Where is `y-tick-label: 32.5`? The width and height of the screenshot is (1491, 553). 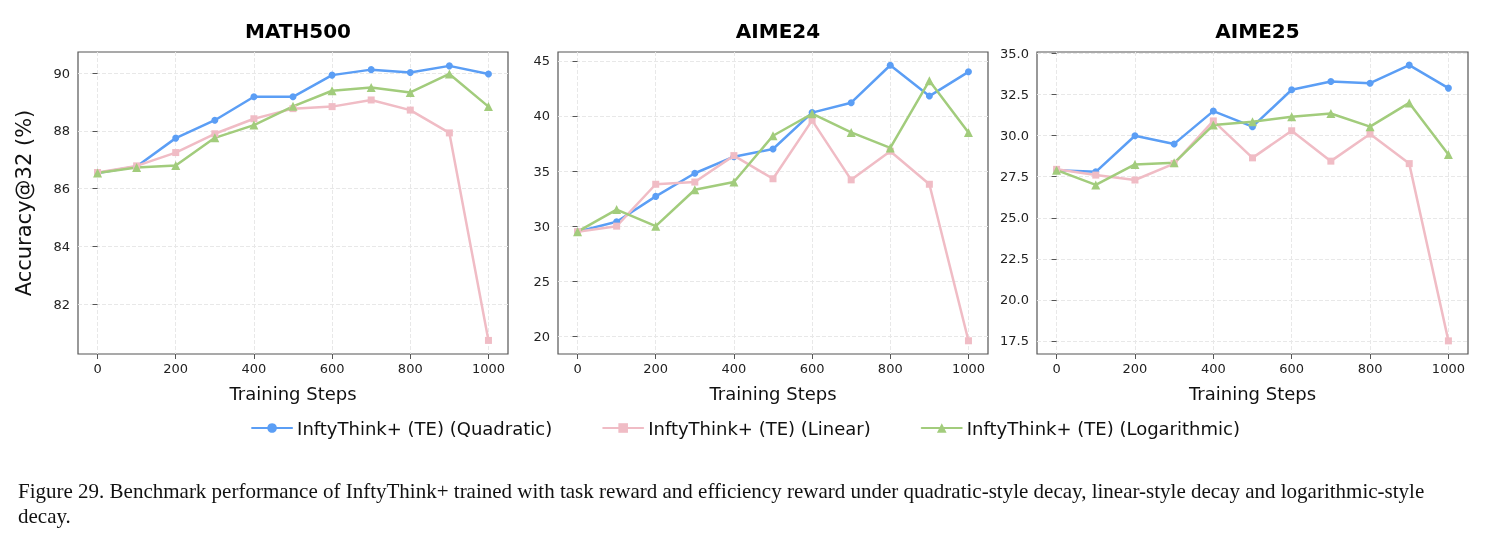
y-tick-label: 32.5 is located at coordinates (1014, 95).